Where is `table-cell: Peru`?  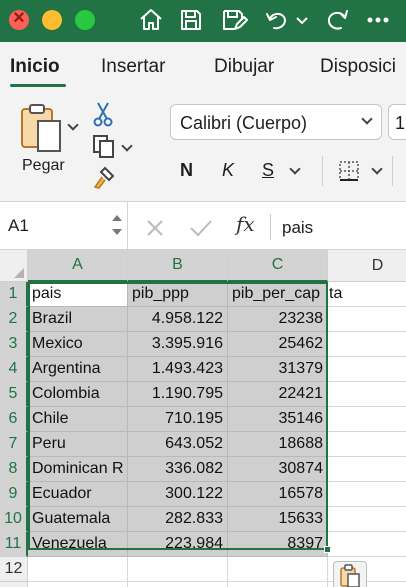 table-cell: Peru is located at coordinates (78, 444).